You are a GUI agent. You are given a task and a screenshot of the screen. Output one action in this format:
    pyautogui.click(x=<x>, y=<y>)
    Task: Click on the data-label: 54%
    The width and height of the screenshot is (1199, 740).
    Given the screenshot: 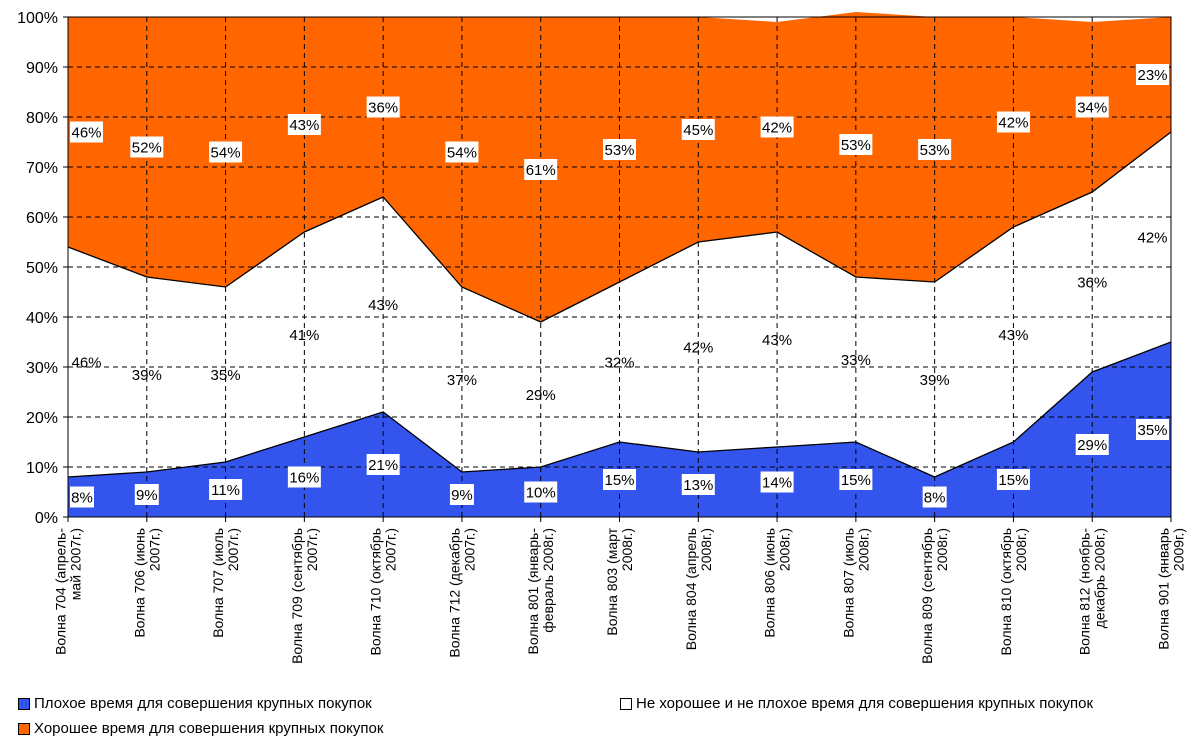 What is the action you would take?
    pyautogui.click(x=462, y=153)
    